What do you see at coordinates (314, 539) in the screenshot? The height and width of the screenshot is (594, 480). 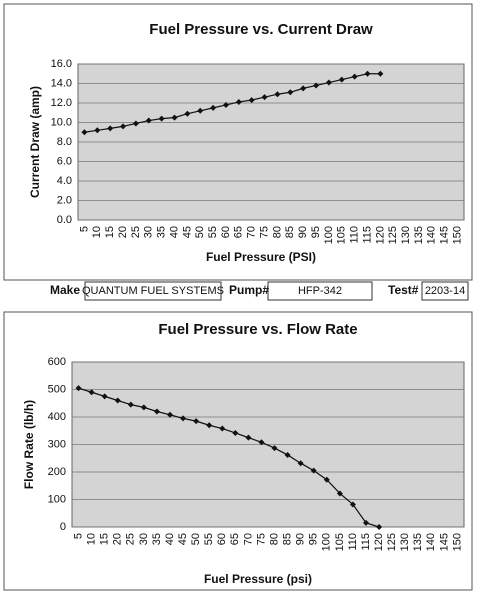 I see `x-tick-label: 95` at bounding box center [314, 539].